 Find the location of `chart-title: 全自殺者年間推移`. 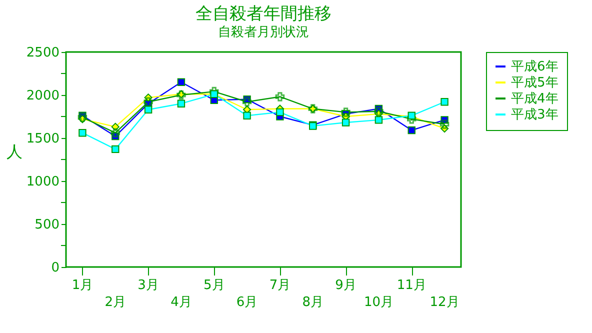

chart-title: 全自殺者年間推移 is located at coordinates (264, 14).